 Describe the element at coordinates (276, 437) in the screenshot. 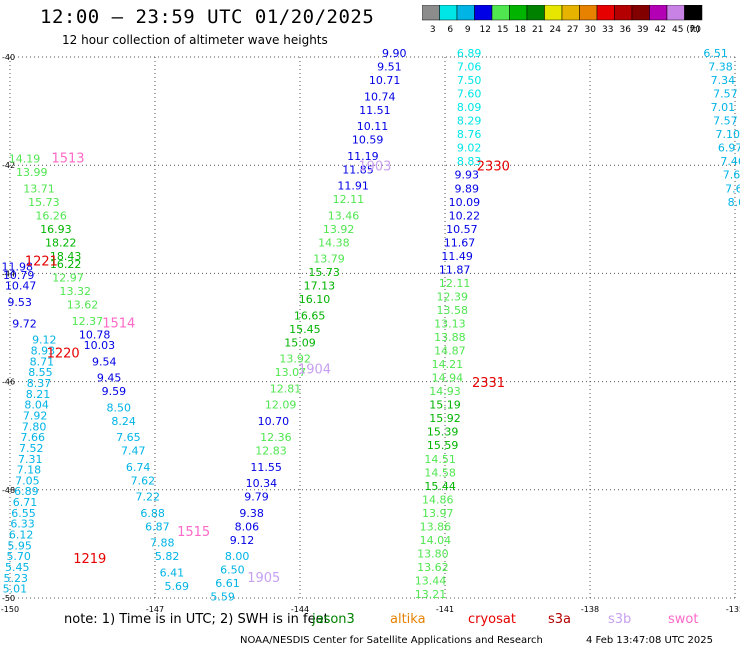

I see `wave-height-label: 12.36` at that location.